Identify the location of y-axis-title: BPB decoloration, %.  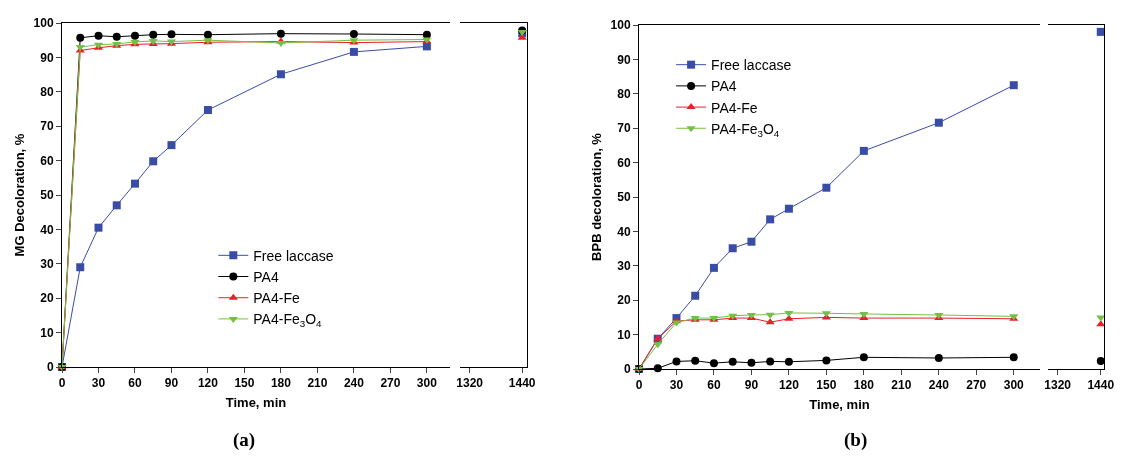
(596, 196).